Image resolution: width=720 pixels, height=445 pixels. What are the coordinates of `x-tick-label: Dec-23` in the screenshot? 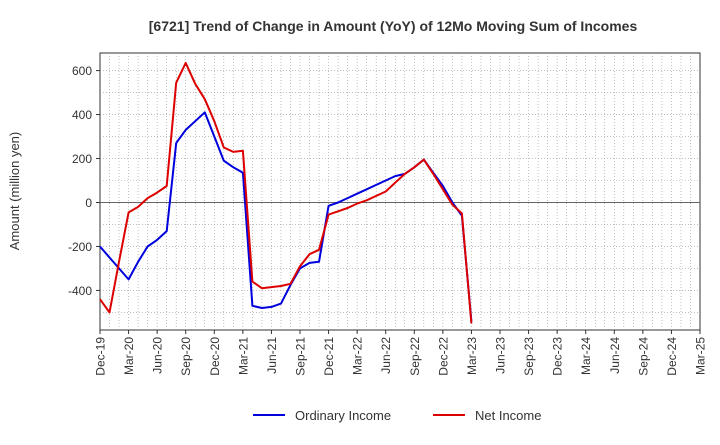 It's located at (558, 356).